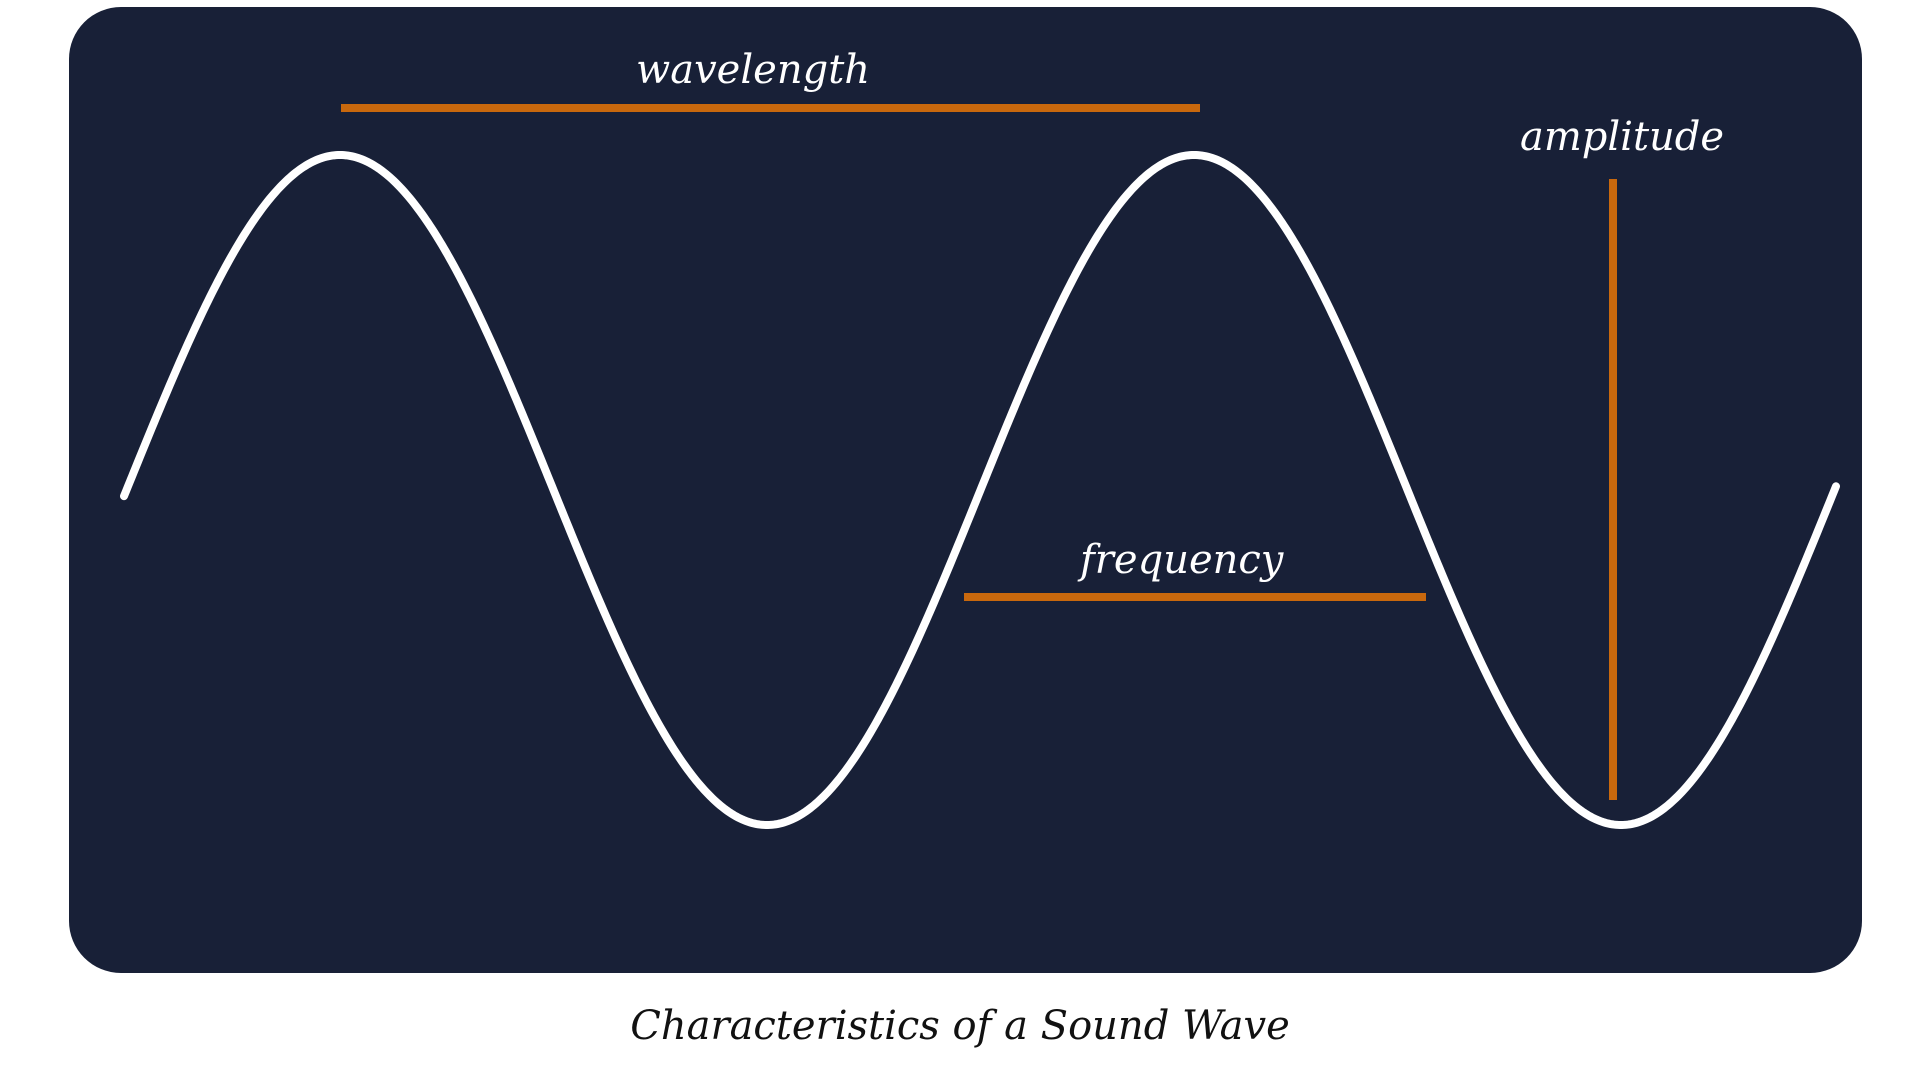 This screenshot has height=1080, width=1920. Describe the element at coordinates (1182, 560) in the screenshot. I see `frequency-label: frequency` at that location.